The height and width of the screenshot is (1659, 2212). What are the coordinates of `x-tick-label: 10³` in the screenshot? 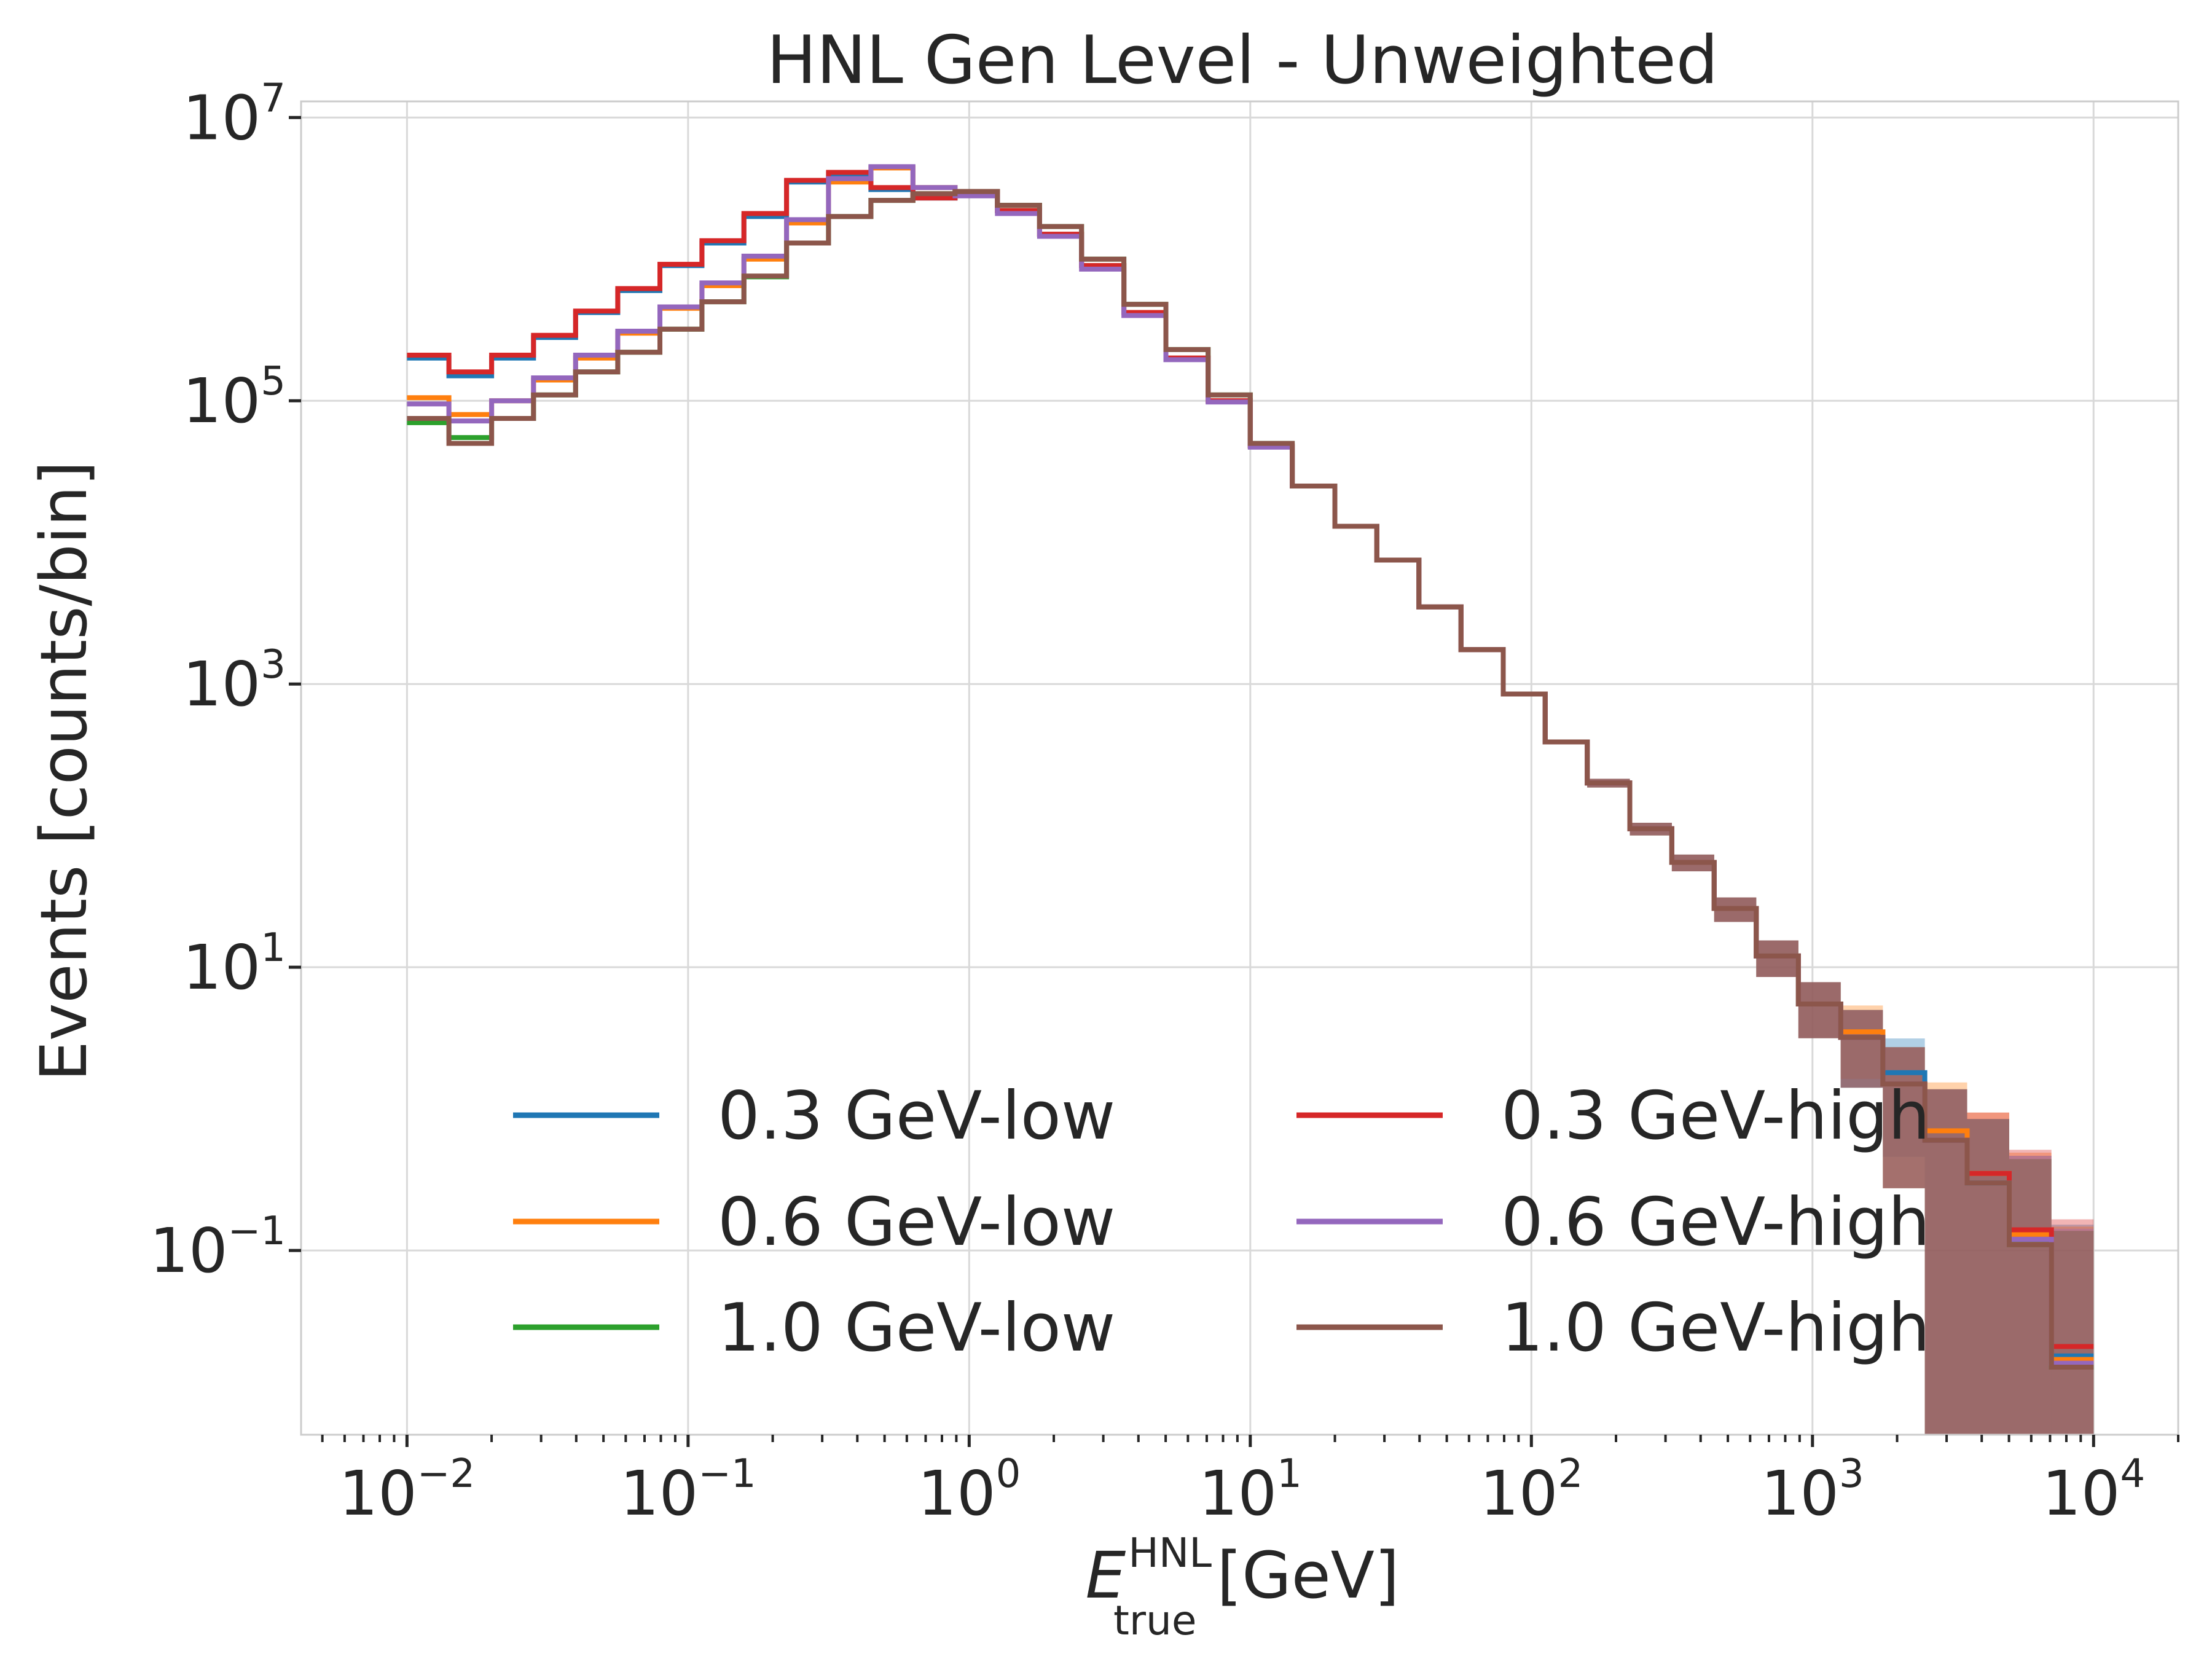 It's located at (1812, 1490).